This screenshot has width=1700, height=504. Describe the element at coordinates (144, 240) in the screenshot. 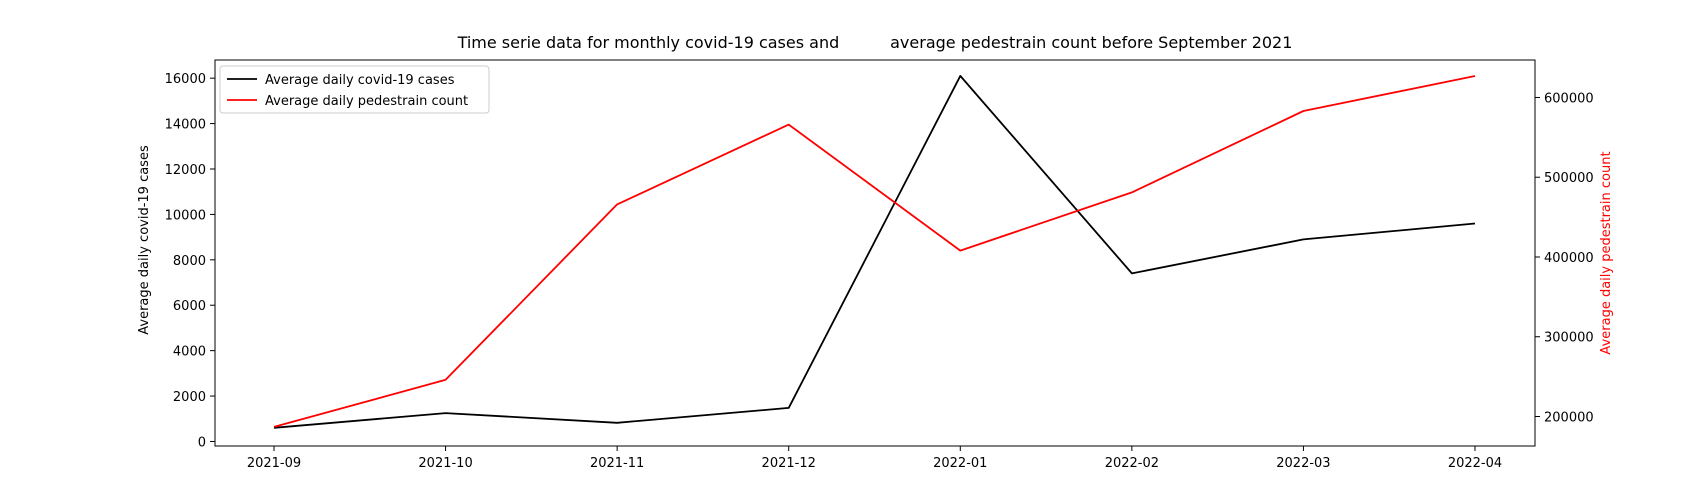

I see `left-y-axis-label: Average daily covid-19 cases` at that location.